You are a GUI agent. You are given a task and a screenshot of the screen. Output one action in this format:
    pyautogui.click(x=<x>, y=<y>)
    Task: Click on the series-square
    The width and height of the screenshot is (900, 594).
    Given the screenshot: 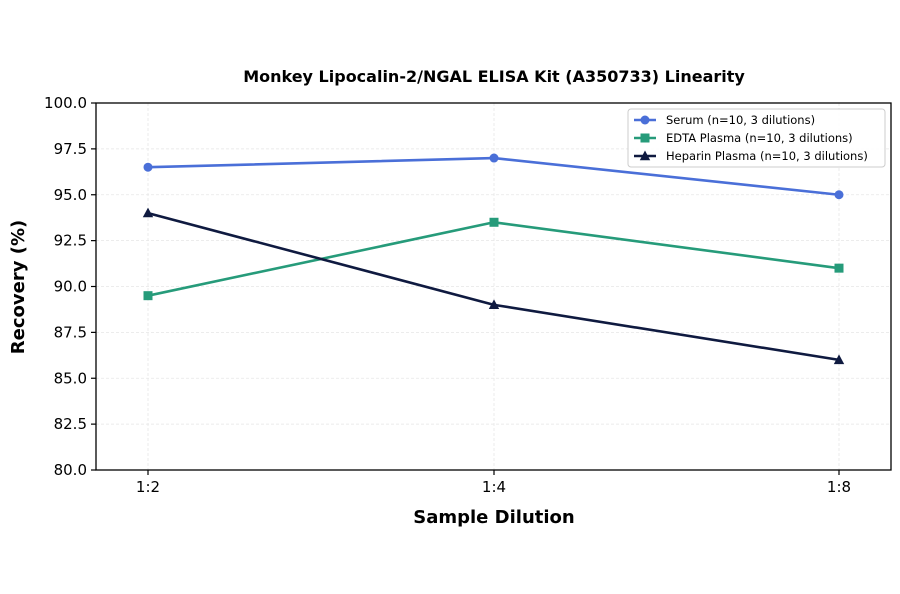 What is the action you would take?
    pyautogui.click(x=493, y=259)
    